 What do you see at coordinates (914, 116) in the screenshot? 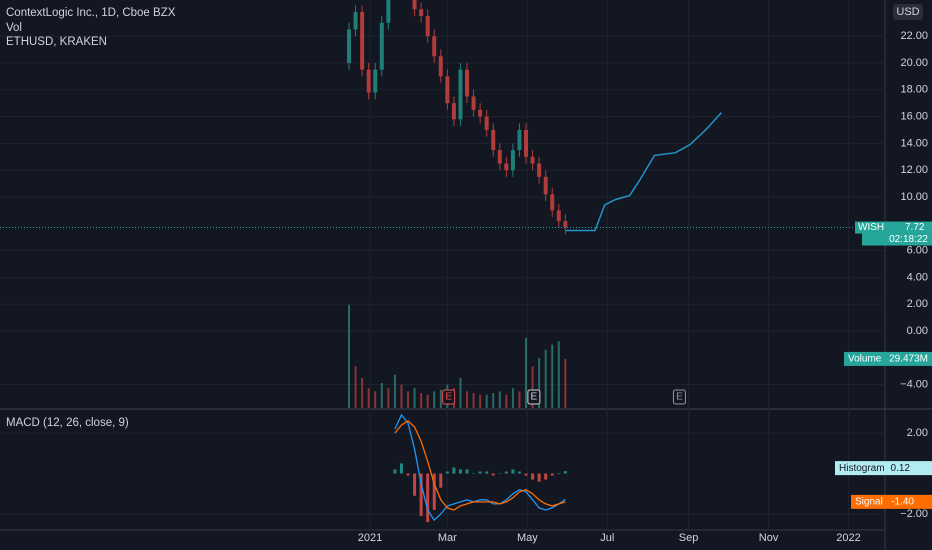
I see `y-tick-label: 16.00` at bounding box center [914, 116].